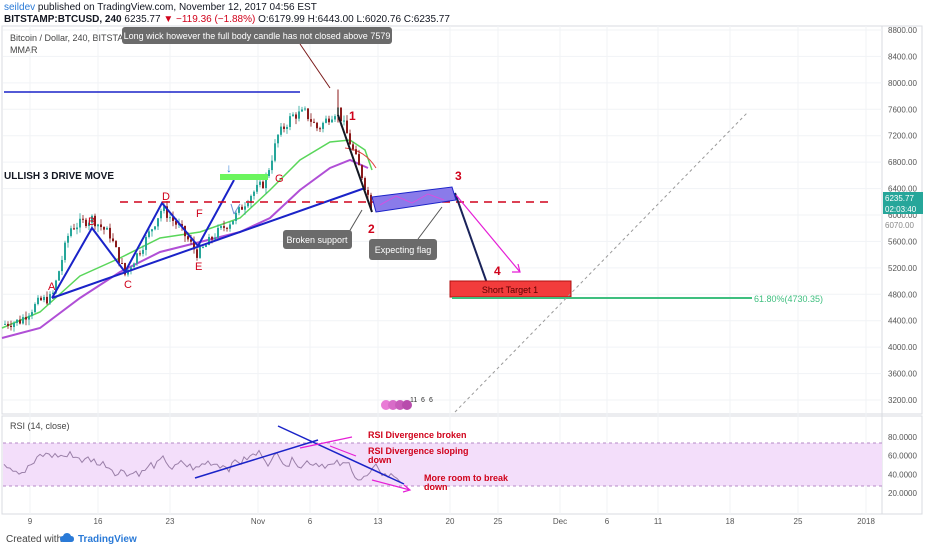  I want to click on broken-support-text: Broken support, so click(317, 240).